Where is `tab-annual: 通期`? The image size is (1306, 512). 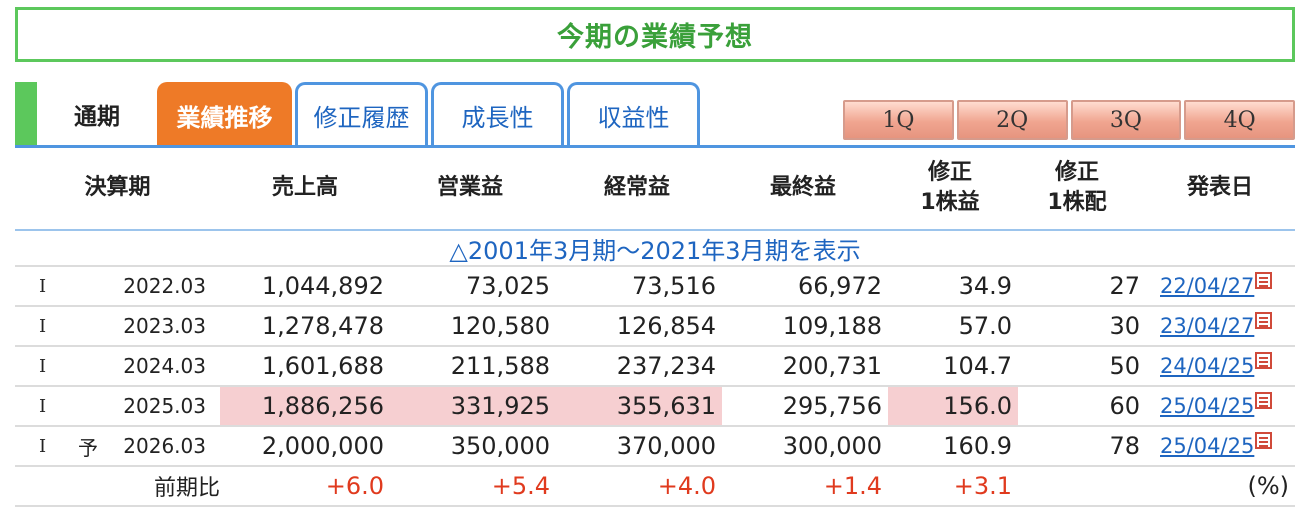
tab-annual: 通期 is located at coordinates (97, 117).